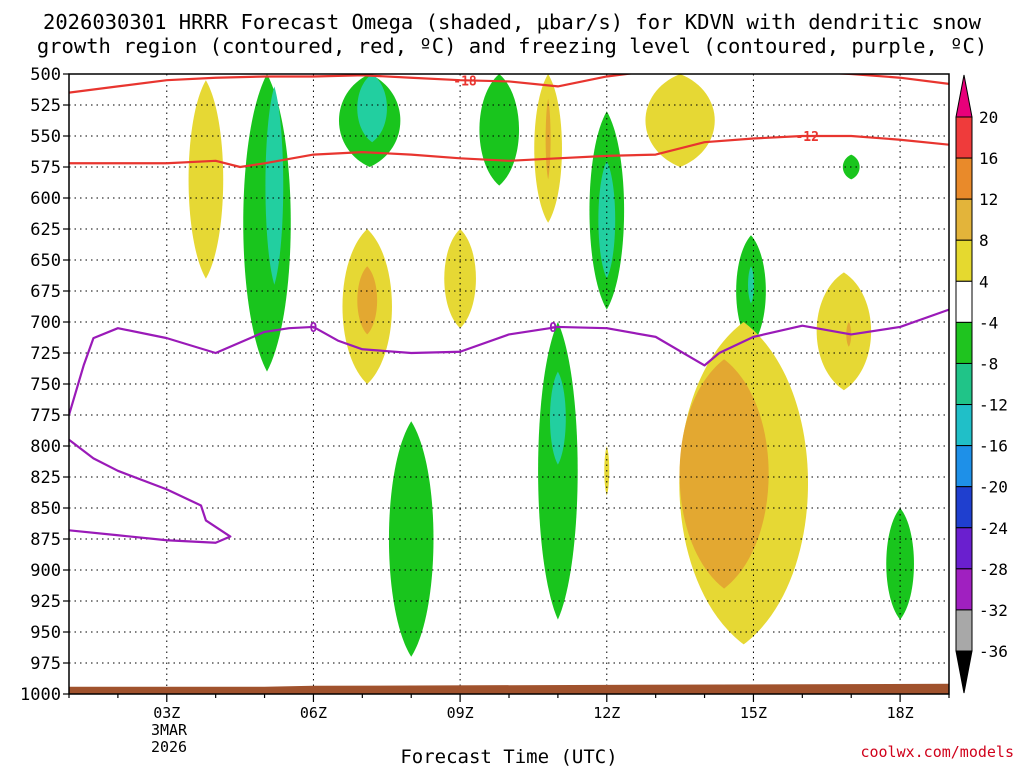 This screenshot has height=768, width=1024. Describe the element at coordinates (45, 602) in the screenshot. I see `y-tick-label-925: 925` at that location.